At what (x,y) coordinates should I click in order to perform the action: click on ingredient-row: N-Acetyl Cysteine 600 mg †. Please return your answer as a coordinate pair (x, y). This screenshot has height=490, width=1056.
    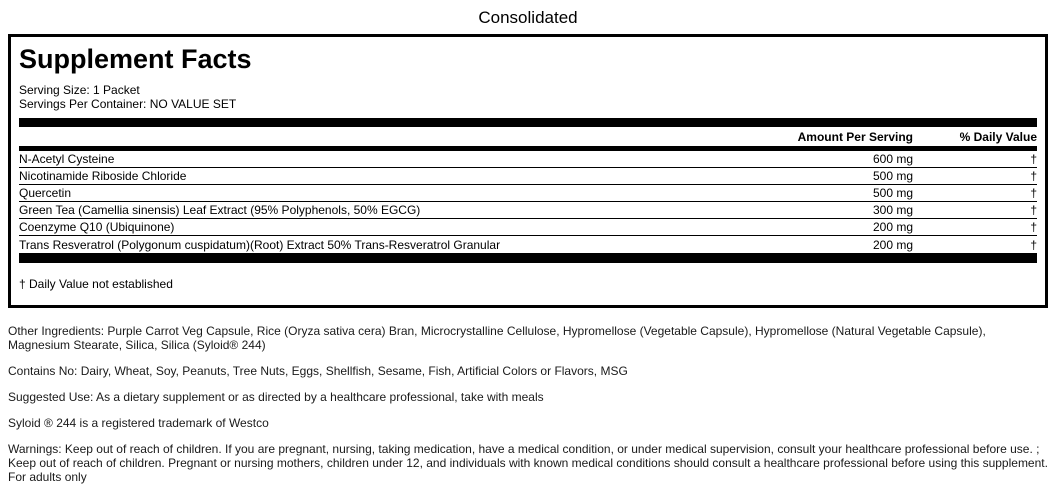
    Looking at the image, I should click on (528, 159).